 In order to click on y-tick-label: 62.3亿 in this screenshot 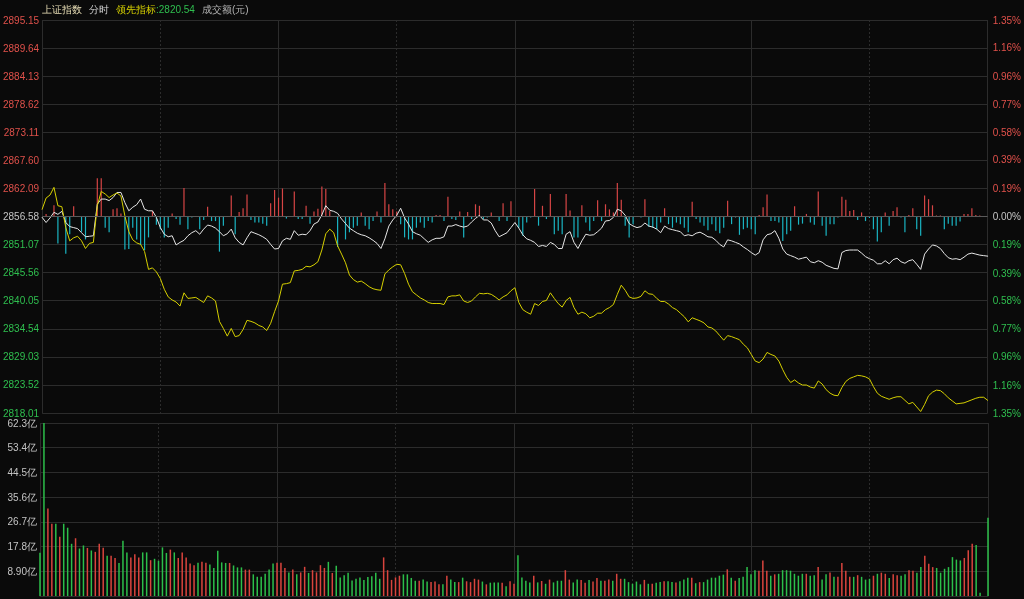, I will do `click(22, 423)`.